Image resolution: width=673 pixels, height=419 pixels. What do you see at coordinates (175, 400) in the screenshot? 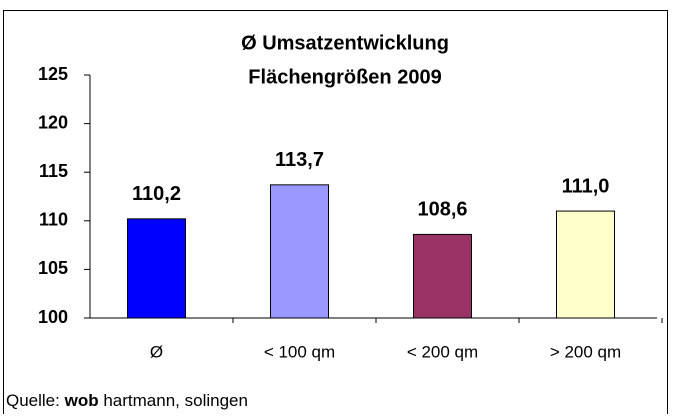
I see `source-place: hartmann, solingen` at bounding box center [175, 400].